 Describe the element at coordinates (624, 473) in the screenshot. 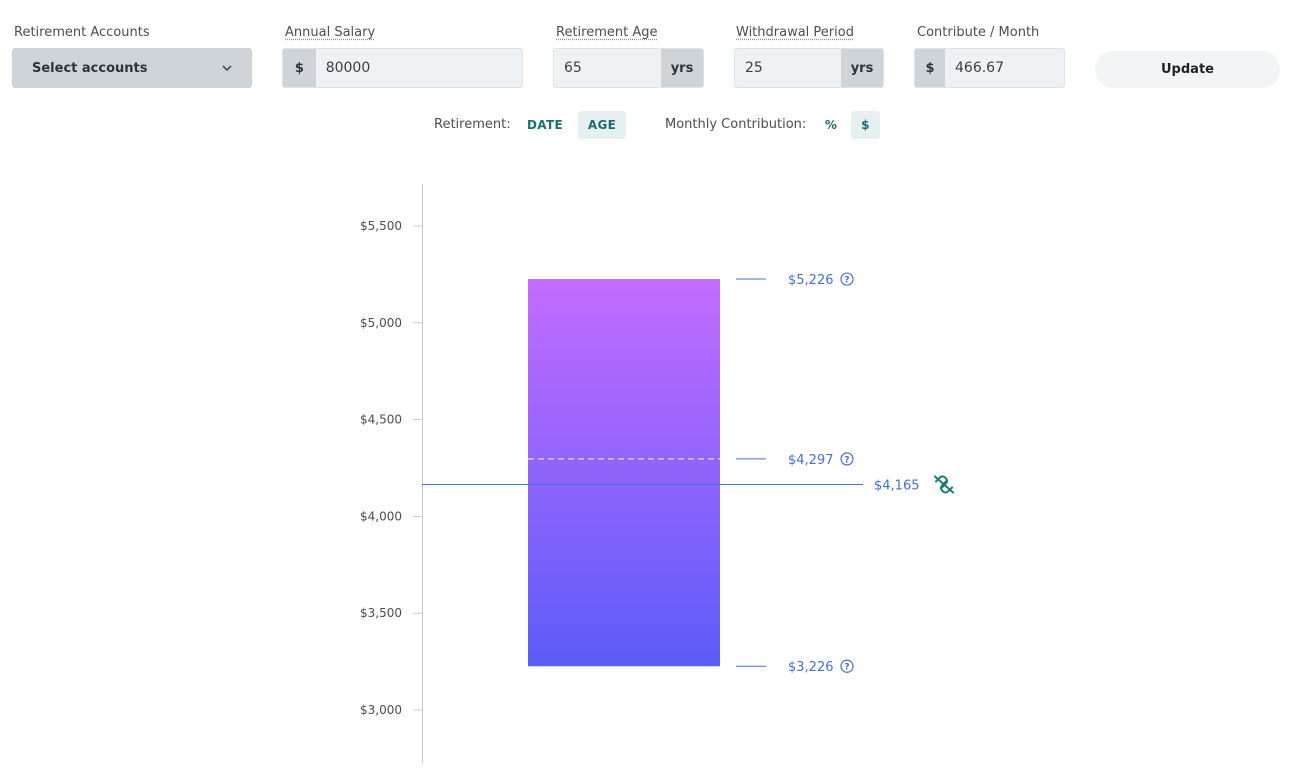

I see `income-range-bar` at that location.